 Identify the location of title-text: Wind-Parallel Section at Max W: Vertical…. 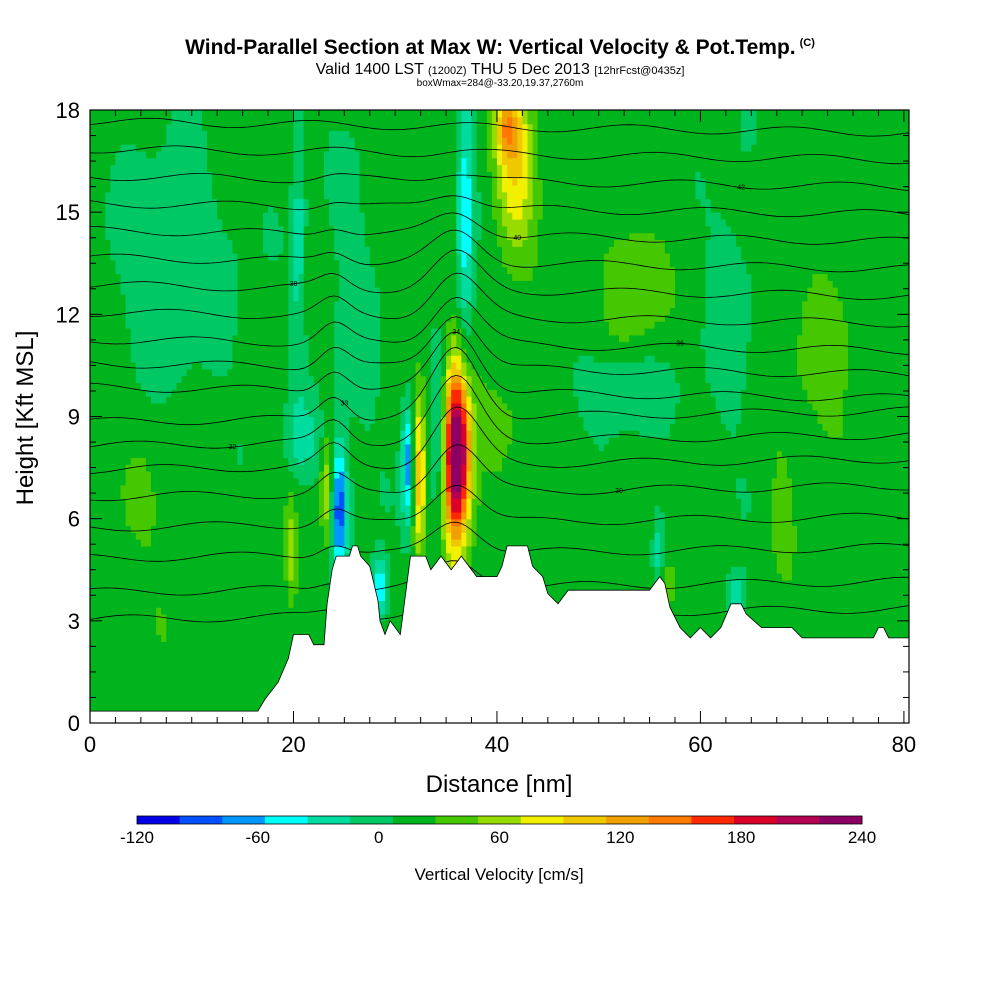
(490, 47).